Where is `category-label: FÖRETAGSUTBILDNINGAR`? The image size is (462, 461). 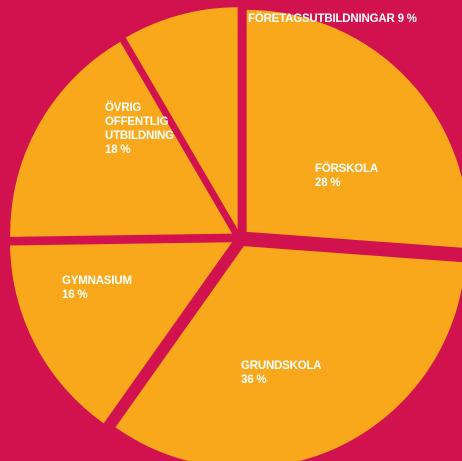
category-label: FÖRETAGSUTBILDNINGAR is located at coordinates (321, 19).